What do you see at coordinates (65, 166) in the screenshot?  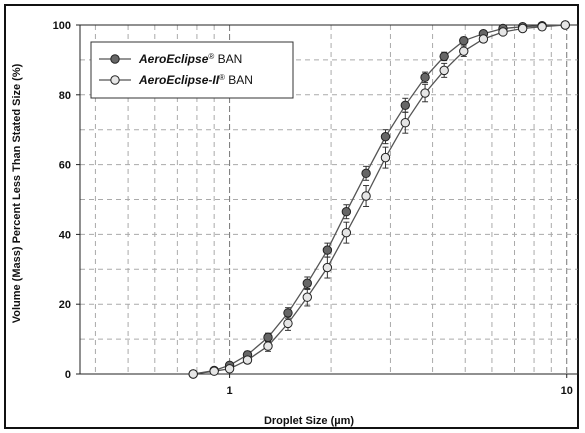 I see `y-tick-label: 60` at bounding box center [65, 166].